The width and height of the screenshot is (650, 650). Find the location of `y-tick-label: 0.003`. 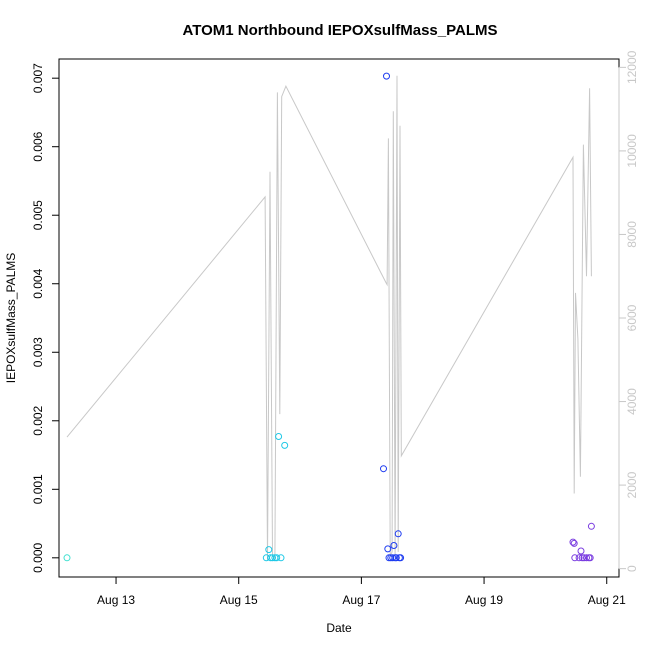

y-tick-label: 0.003 is located at coordinates (38, 352).